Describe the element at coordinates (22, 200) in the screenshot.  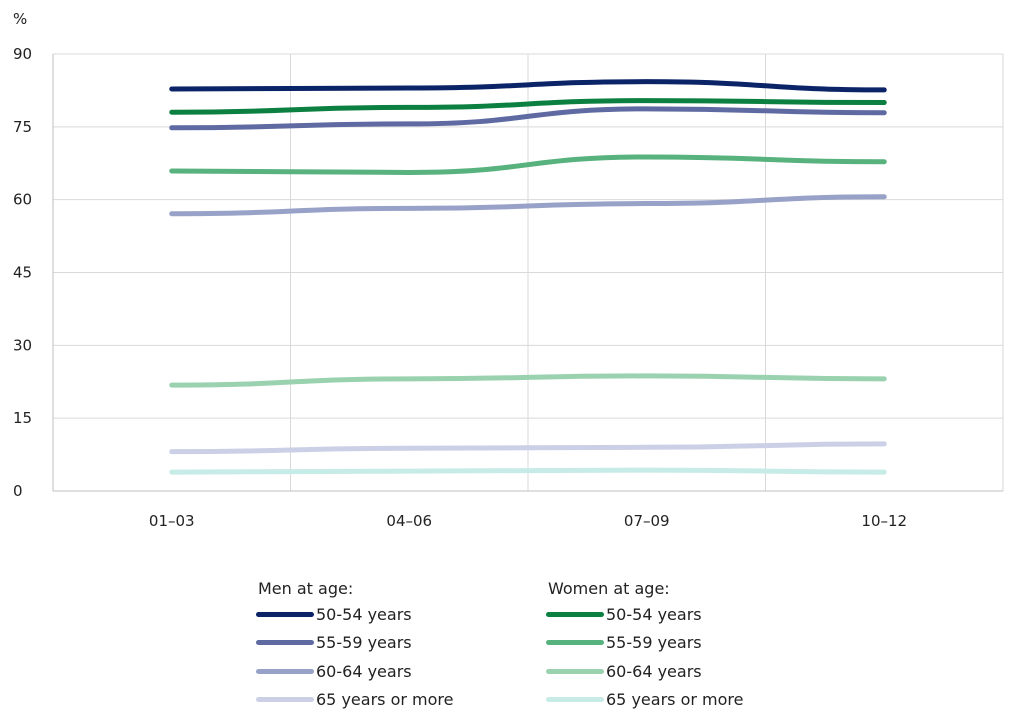
I see `y-tick-label: 60` at that location.